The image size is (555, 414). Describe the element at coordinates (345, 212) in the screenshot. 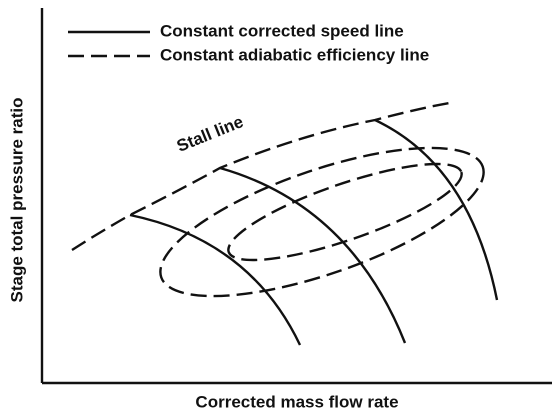

I see `efficiency-line` at that location.